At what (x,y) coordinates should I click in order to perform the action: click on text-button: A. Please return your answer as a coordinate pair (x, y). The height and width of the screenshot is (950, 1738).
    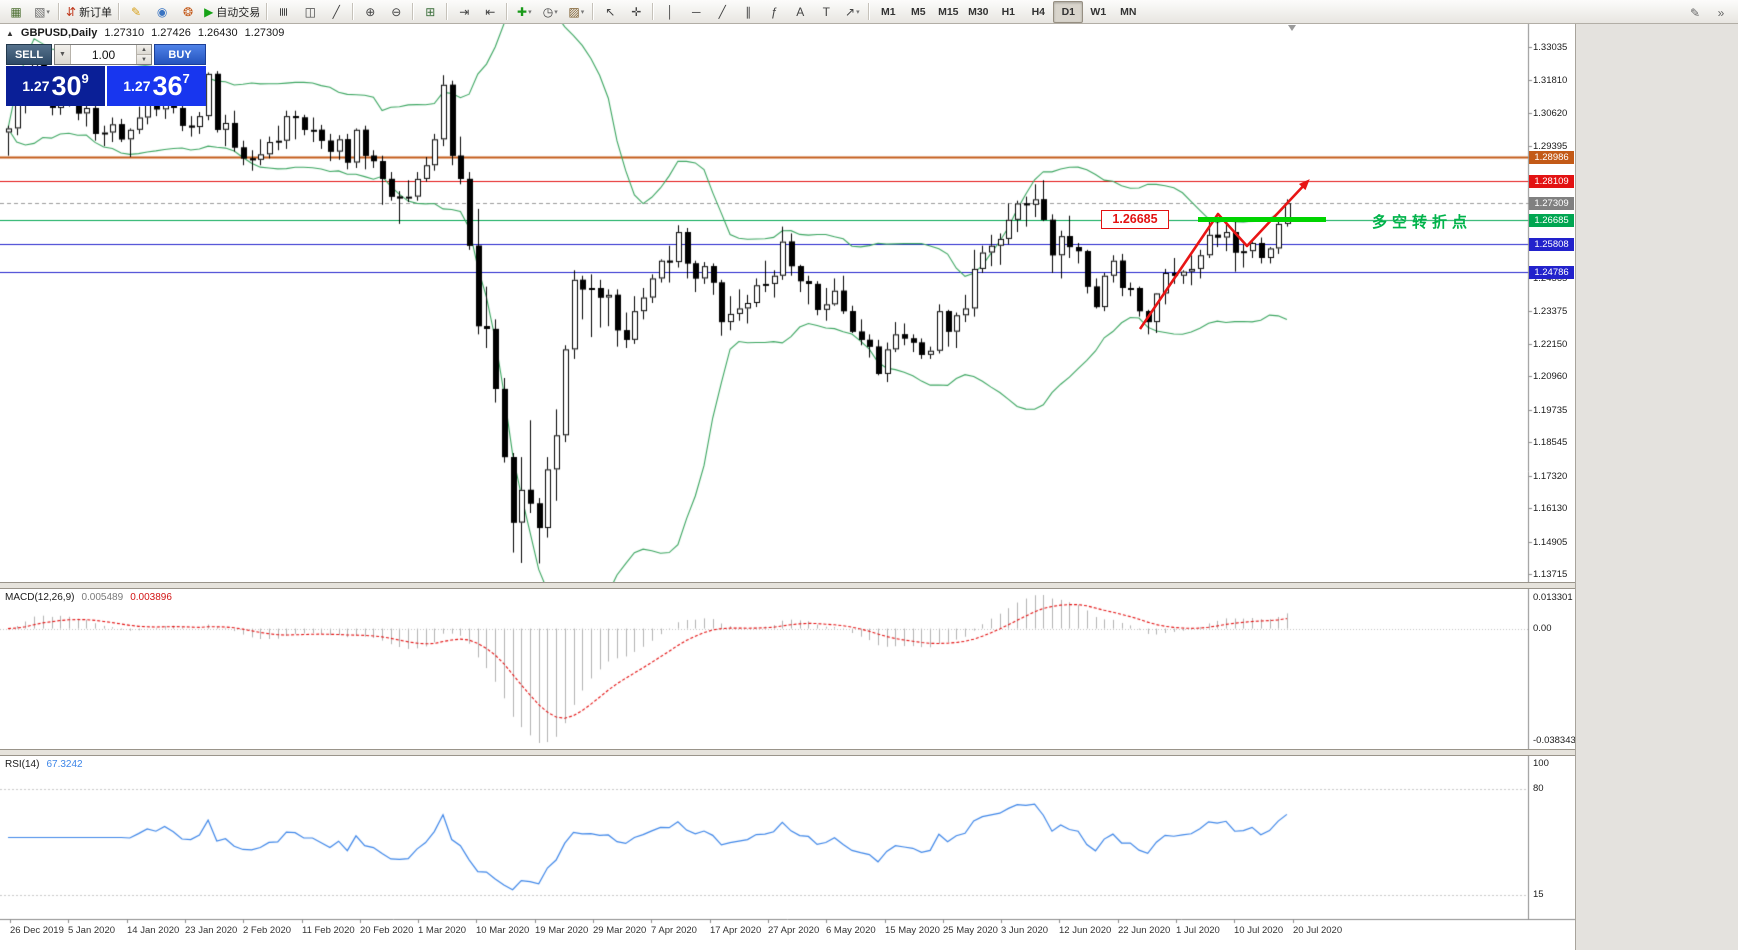
    Looking at the image, I should click on (800, 12).